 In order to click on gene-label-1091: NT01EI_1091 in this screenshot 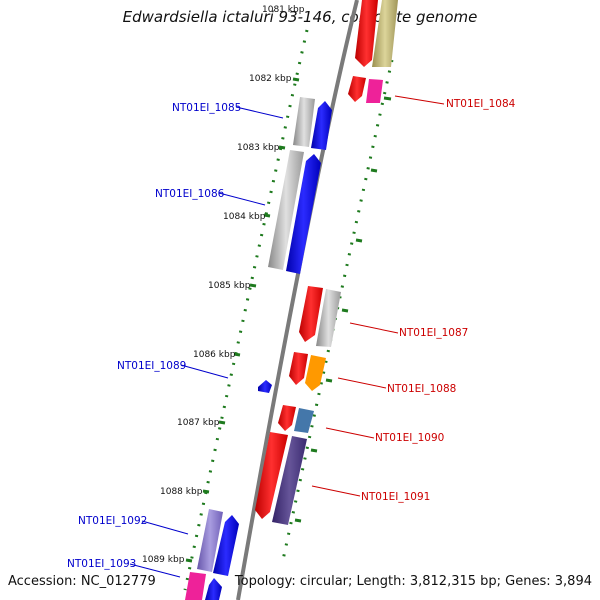, I will do `click(395, 497)`.